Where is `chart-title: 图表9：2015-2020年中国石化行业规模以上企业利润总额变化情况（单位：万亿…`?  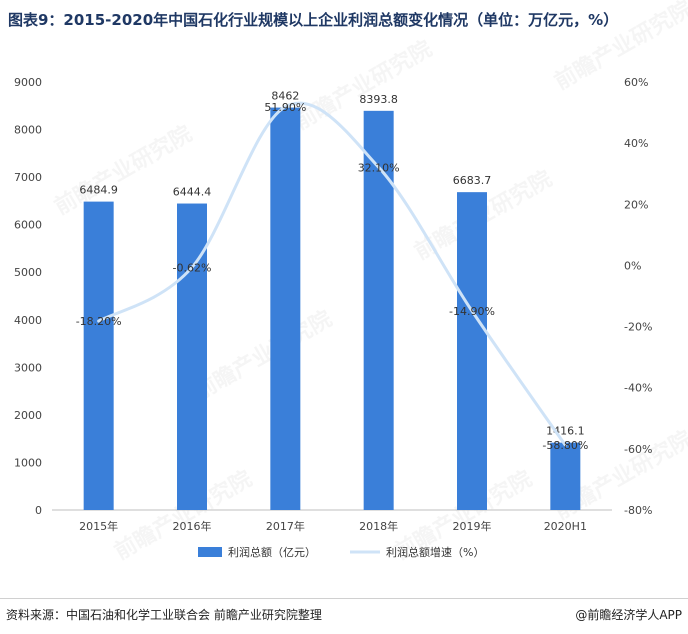 chart-title: 图表9：2015-2020年中国石化行业规模以上企业利润总额变化情况（单位：万亿… is located at coordinates (313, 20).